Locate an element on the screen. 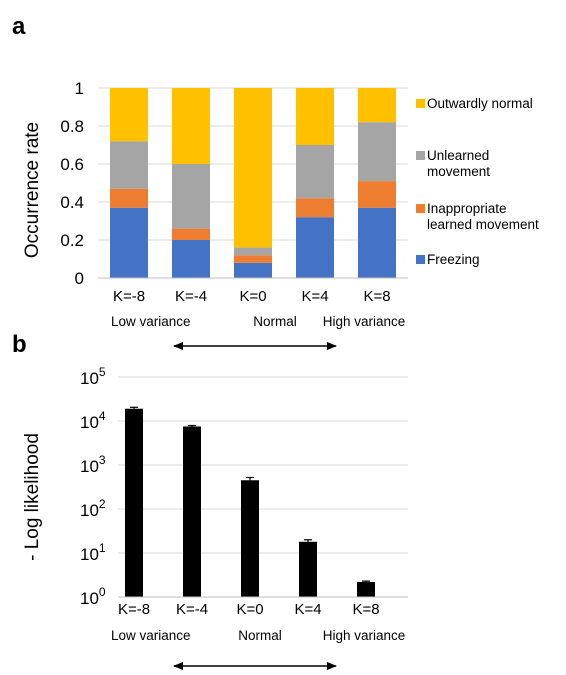 Image resolution: width=566 pixels, height=675 pixels. chart-b-x-ticks: K=-8 K=-4 K=0 K=4 K=8 is located at coordinates (249, 609).